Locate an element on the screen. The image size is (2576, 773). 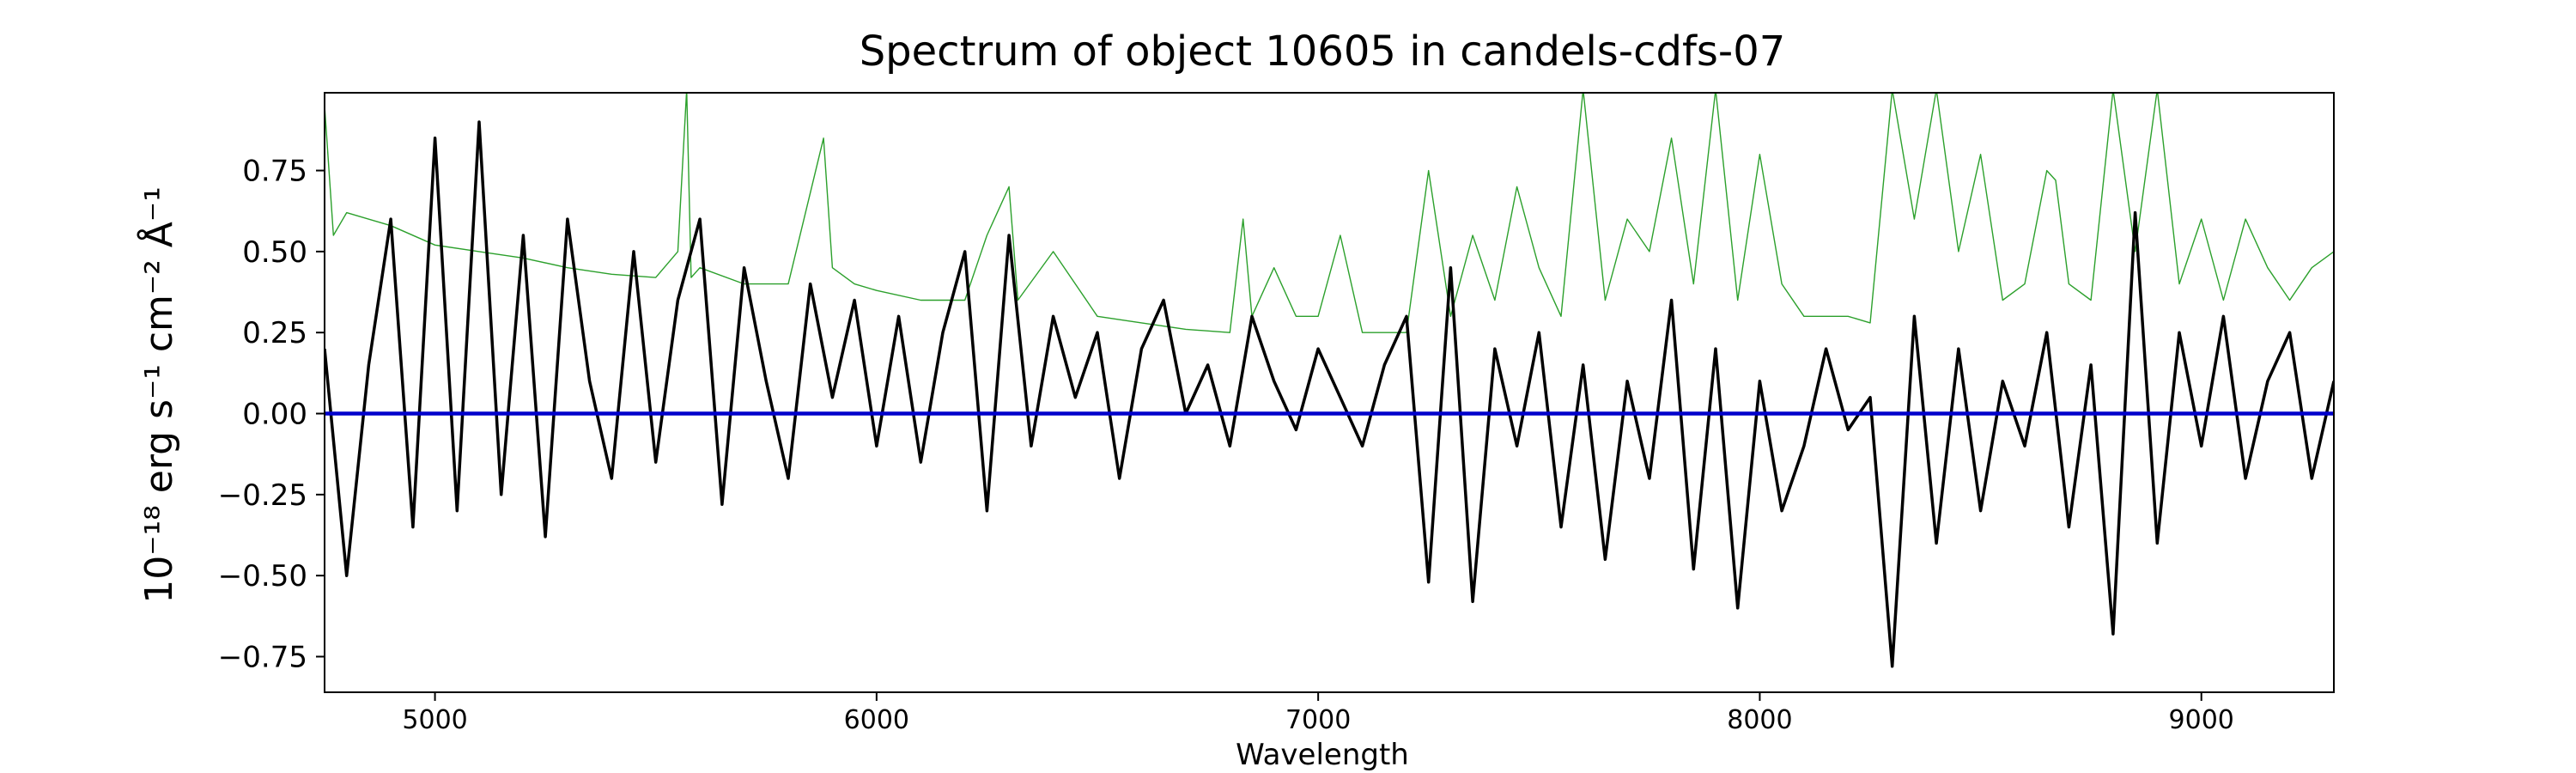
y-tick-label: −0.75 is located at coordinates (262, 657).